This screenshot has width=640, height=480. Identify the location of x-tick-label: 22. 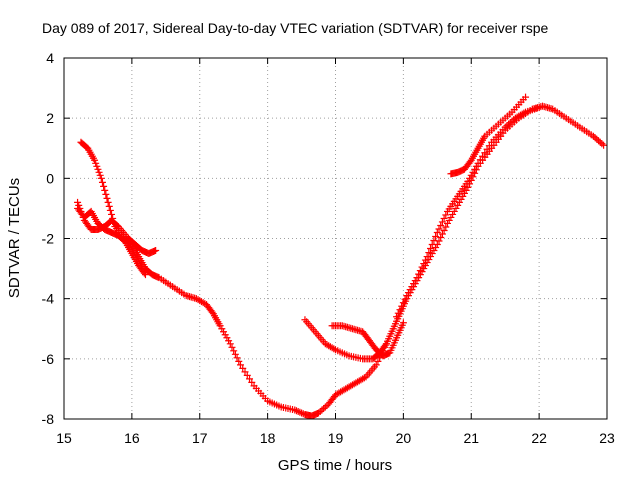
(539, 438).